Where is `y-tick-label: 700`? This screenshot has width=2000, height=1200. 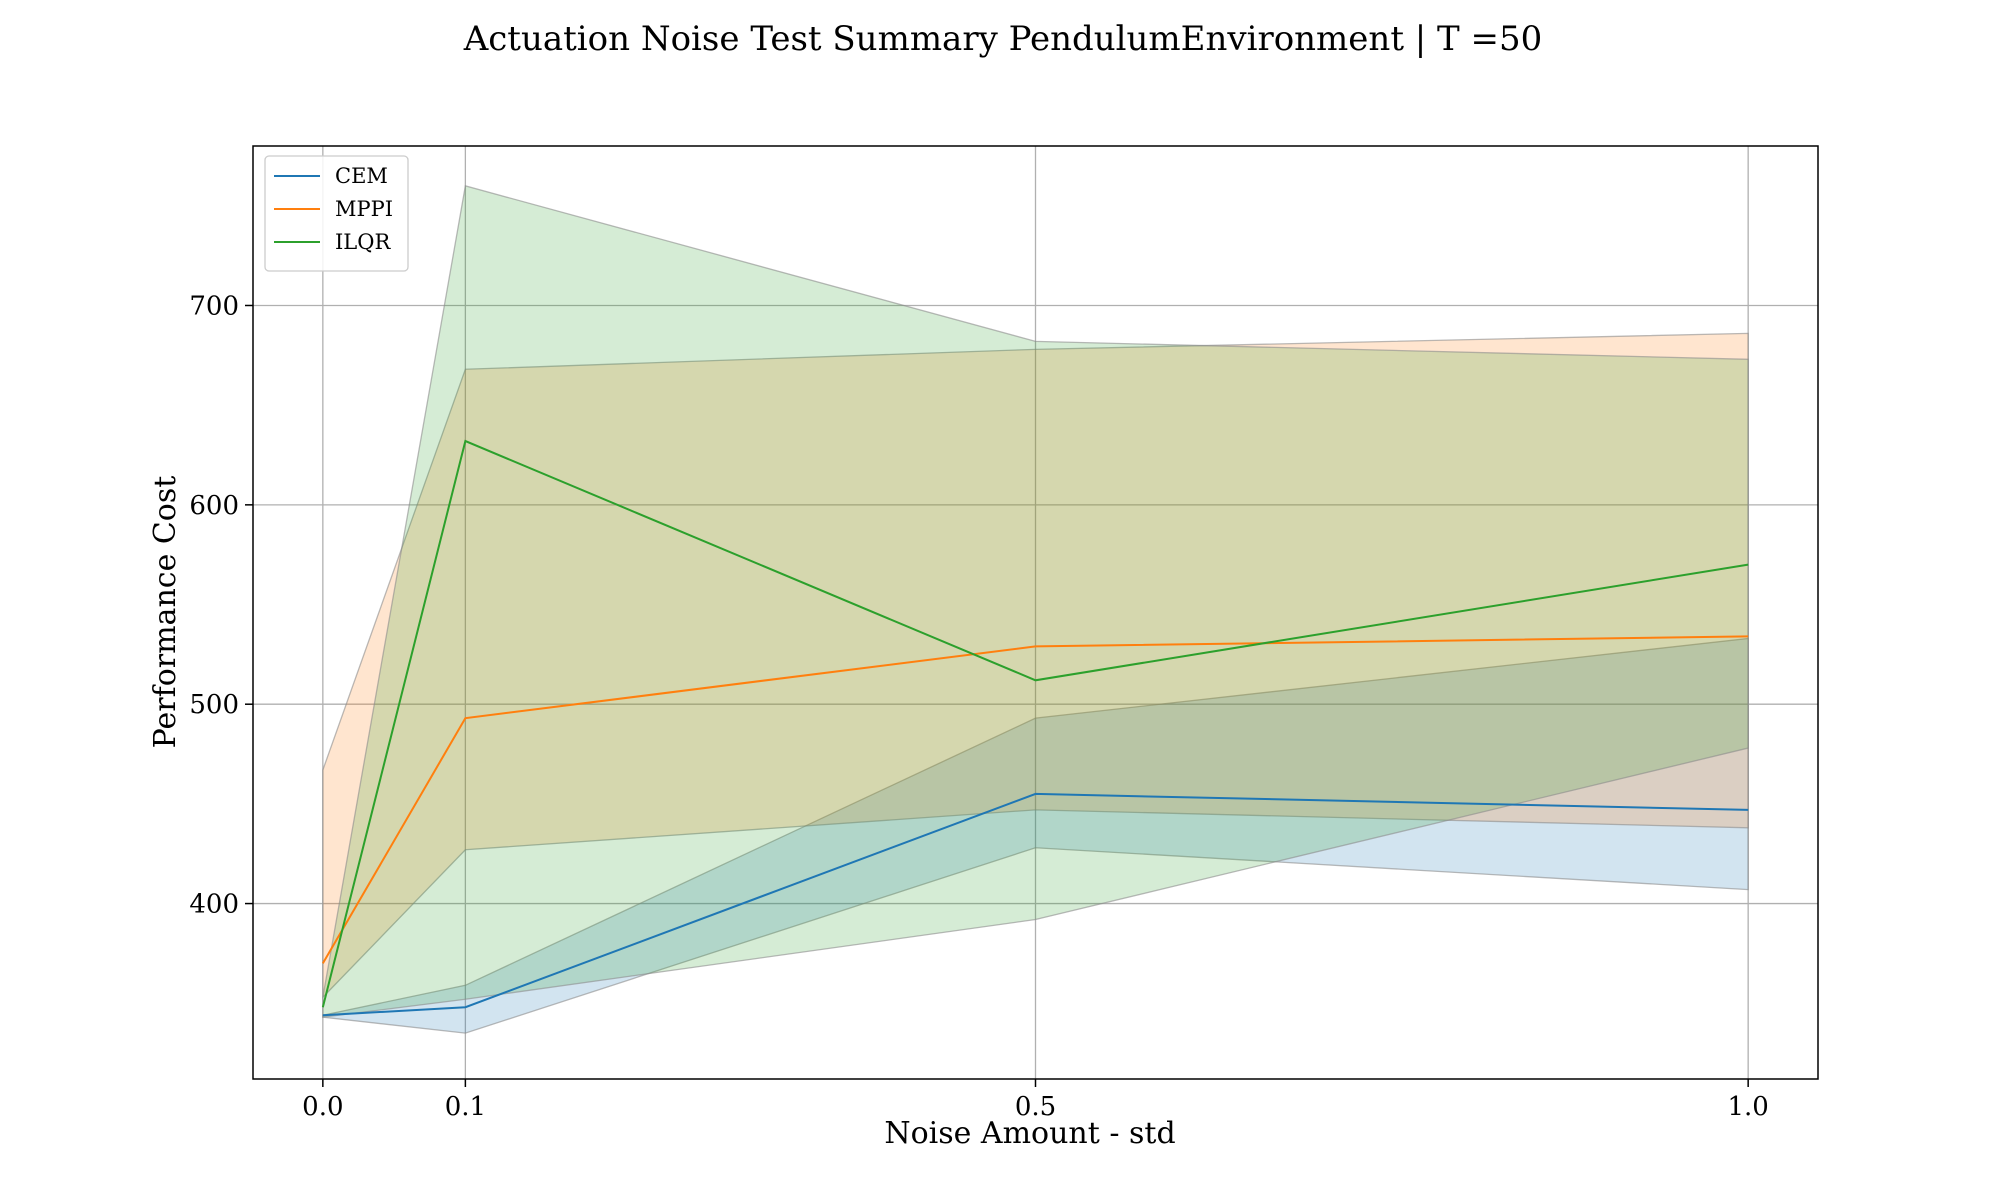
y-tick-label: 700 is located at coordinates (214, 306).